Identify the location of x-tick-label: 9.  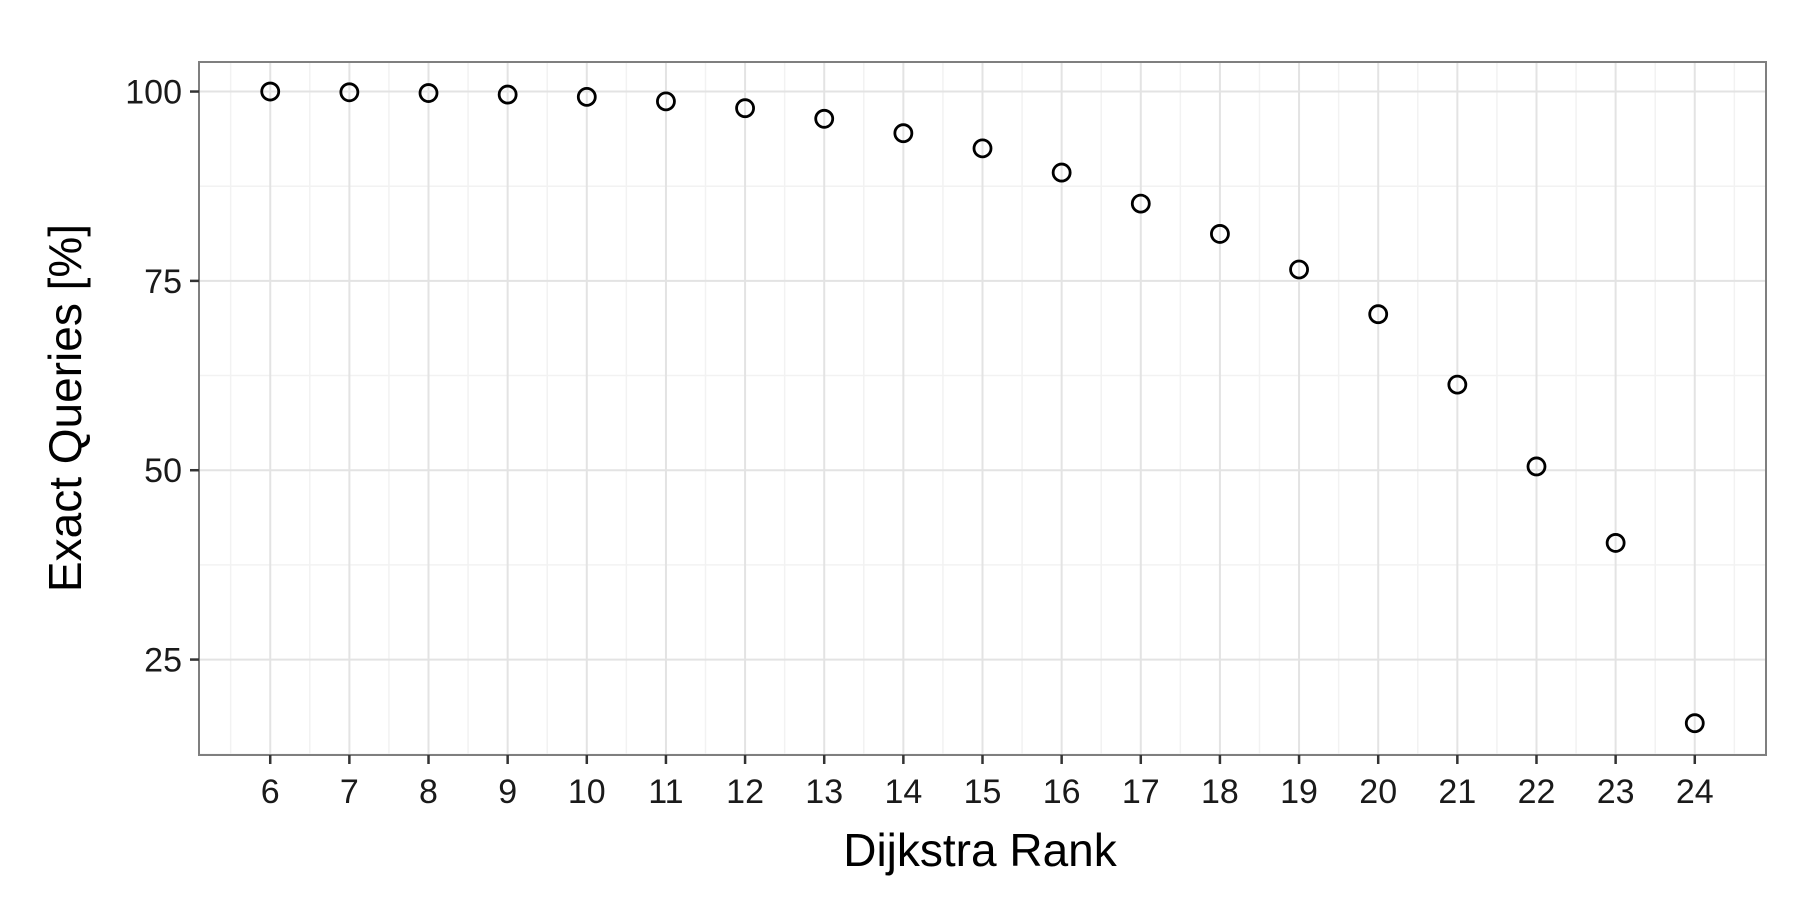
(507, 792).